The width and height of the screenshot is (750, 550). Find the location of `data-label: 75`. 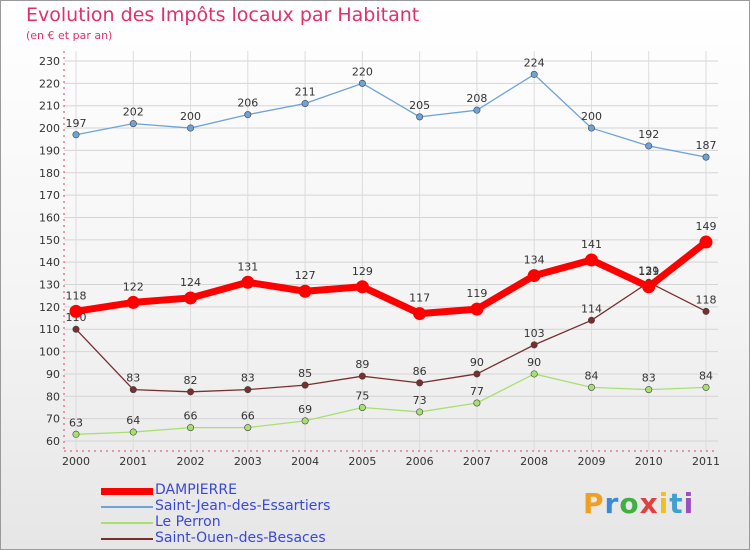

data-label: 75 is located at coordinates (362, 395).